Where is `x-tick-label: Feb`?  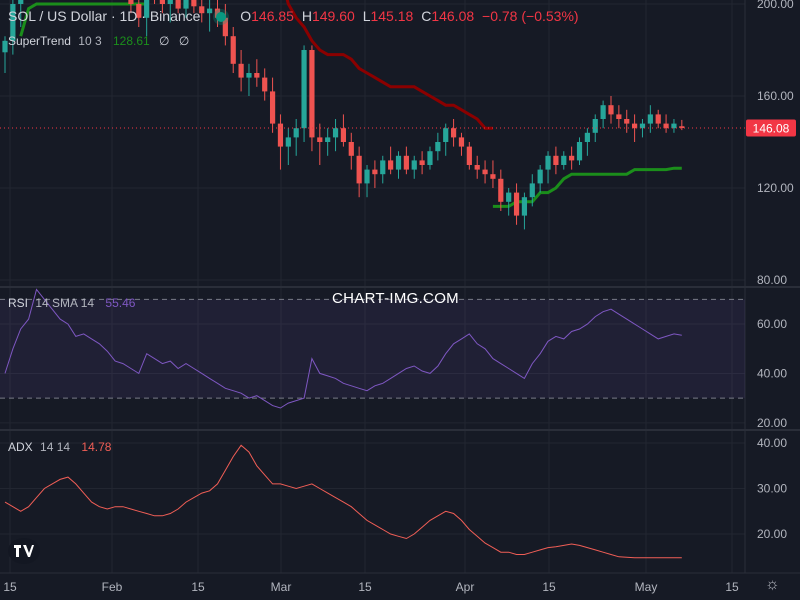
x-tick-label: Feb is located at coordinates (112, 587).